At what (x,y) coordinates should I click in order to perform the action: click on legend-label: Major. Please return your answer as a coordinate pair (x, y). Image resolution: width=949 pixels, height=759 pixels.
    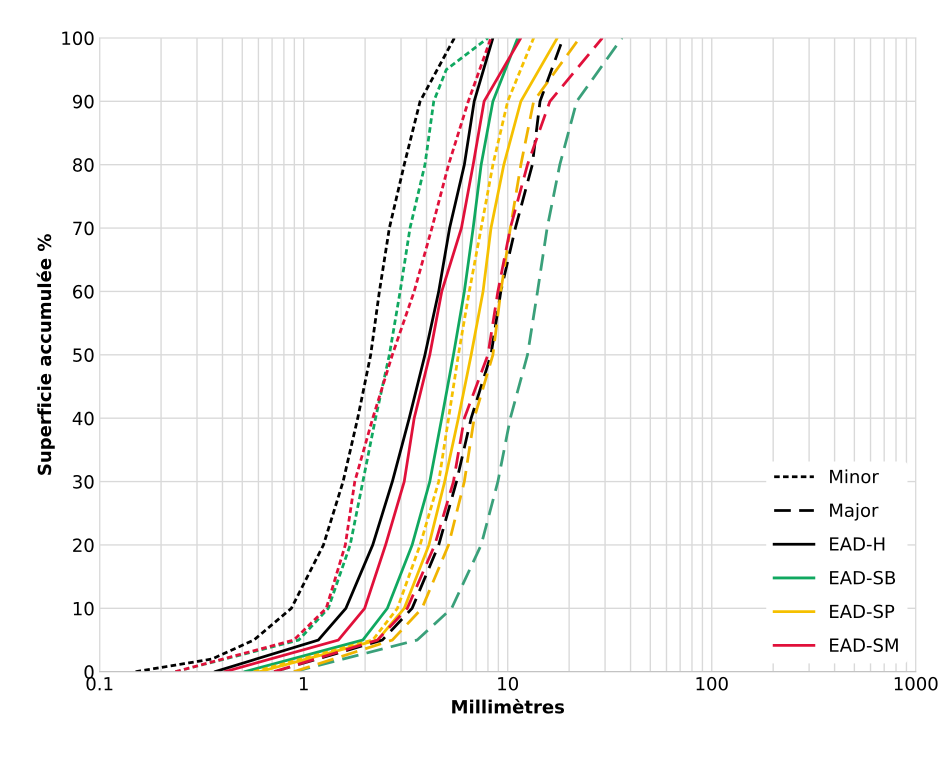
    Looking at the image, I should click on (854, 512).